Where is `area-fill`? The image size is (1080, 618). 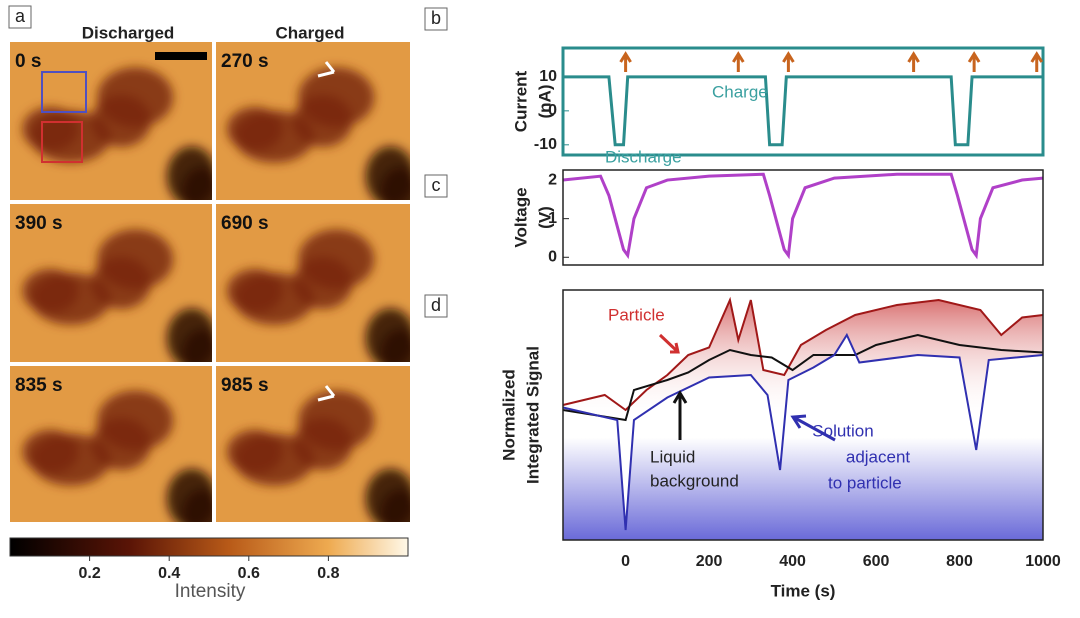 area-fill is located at coordinates (803, 437).